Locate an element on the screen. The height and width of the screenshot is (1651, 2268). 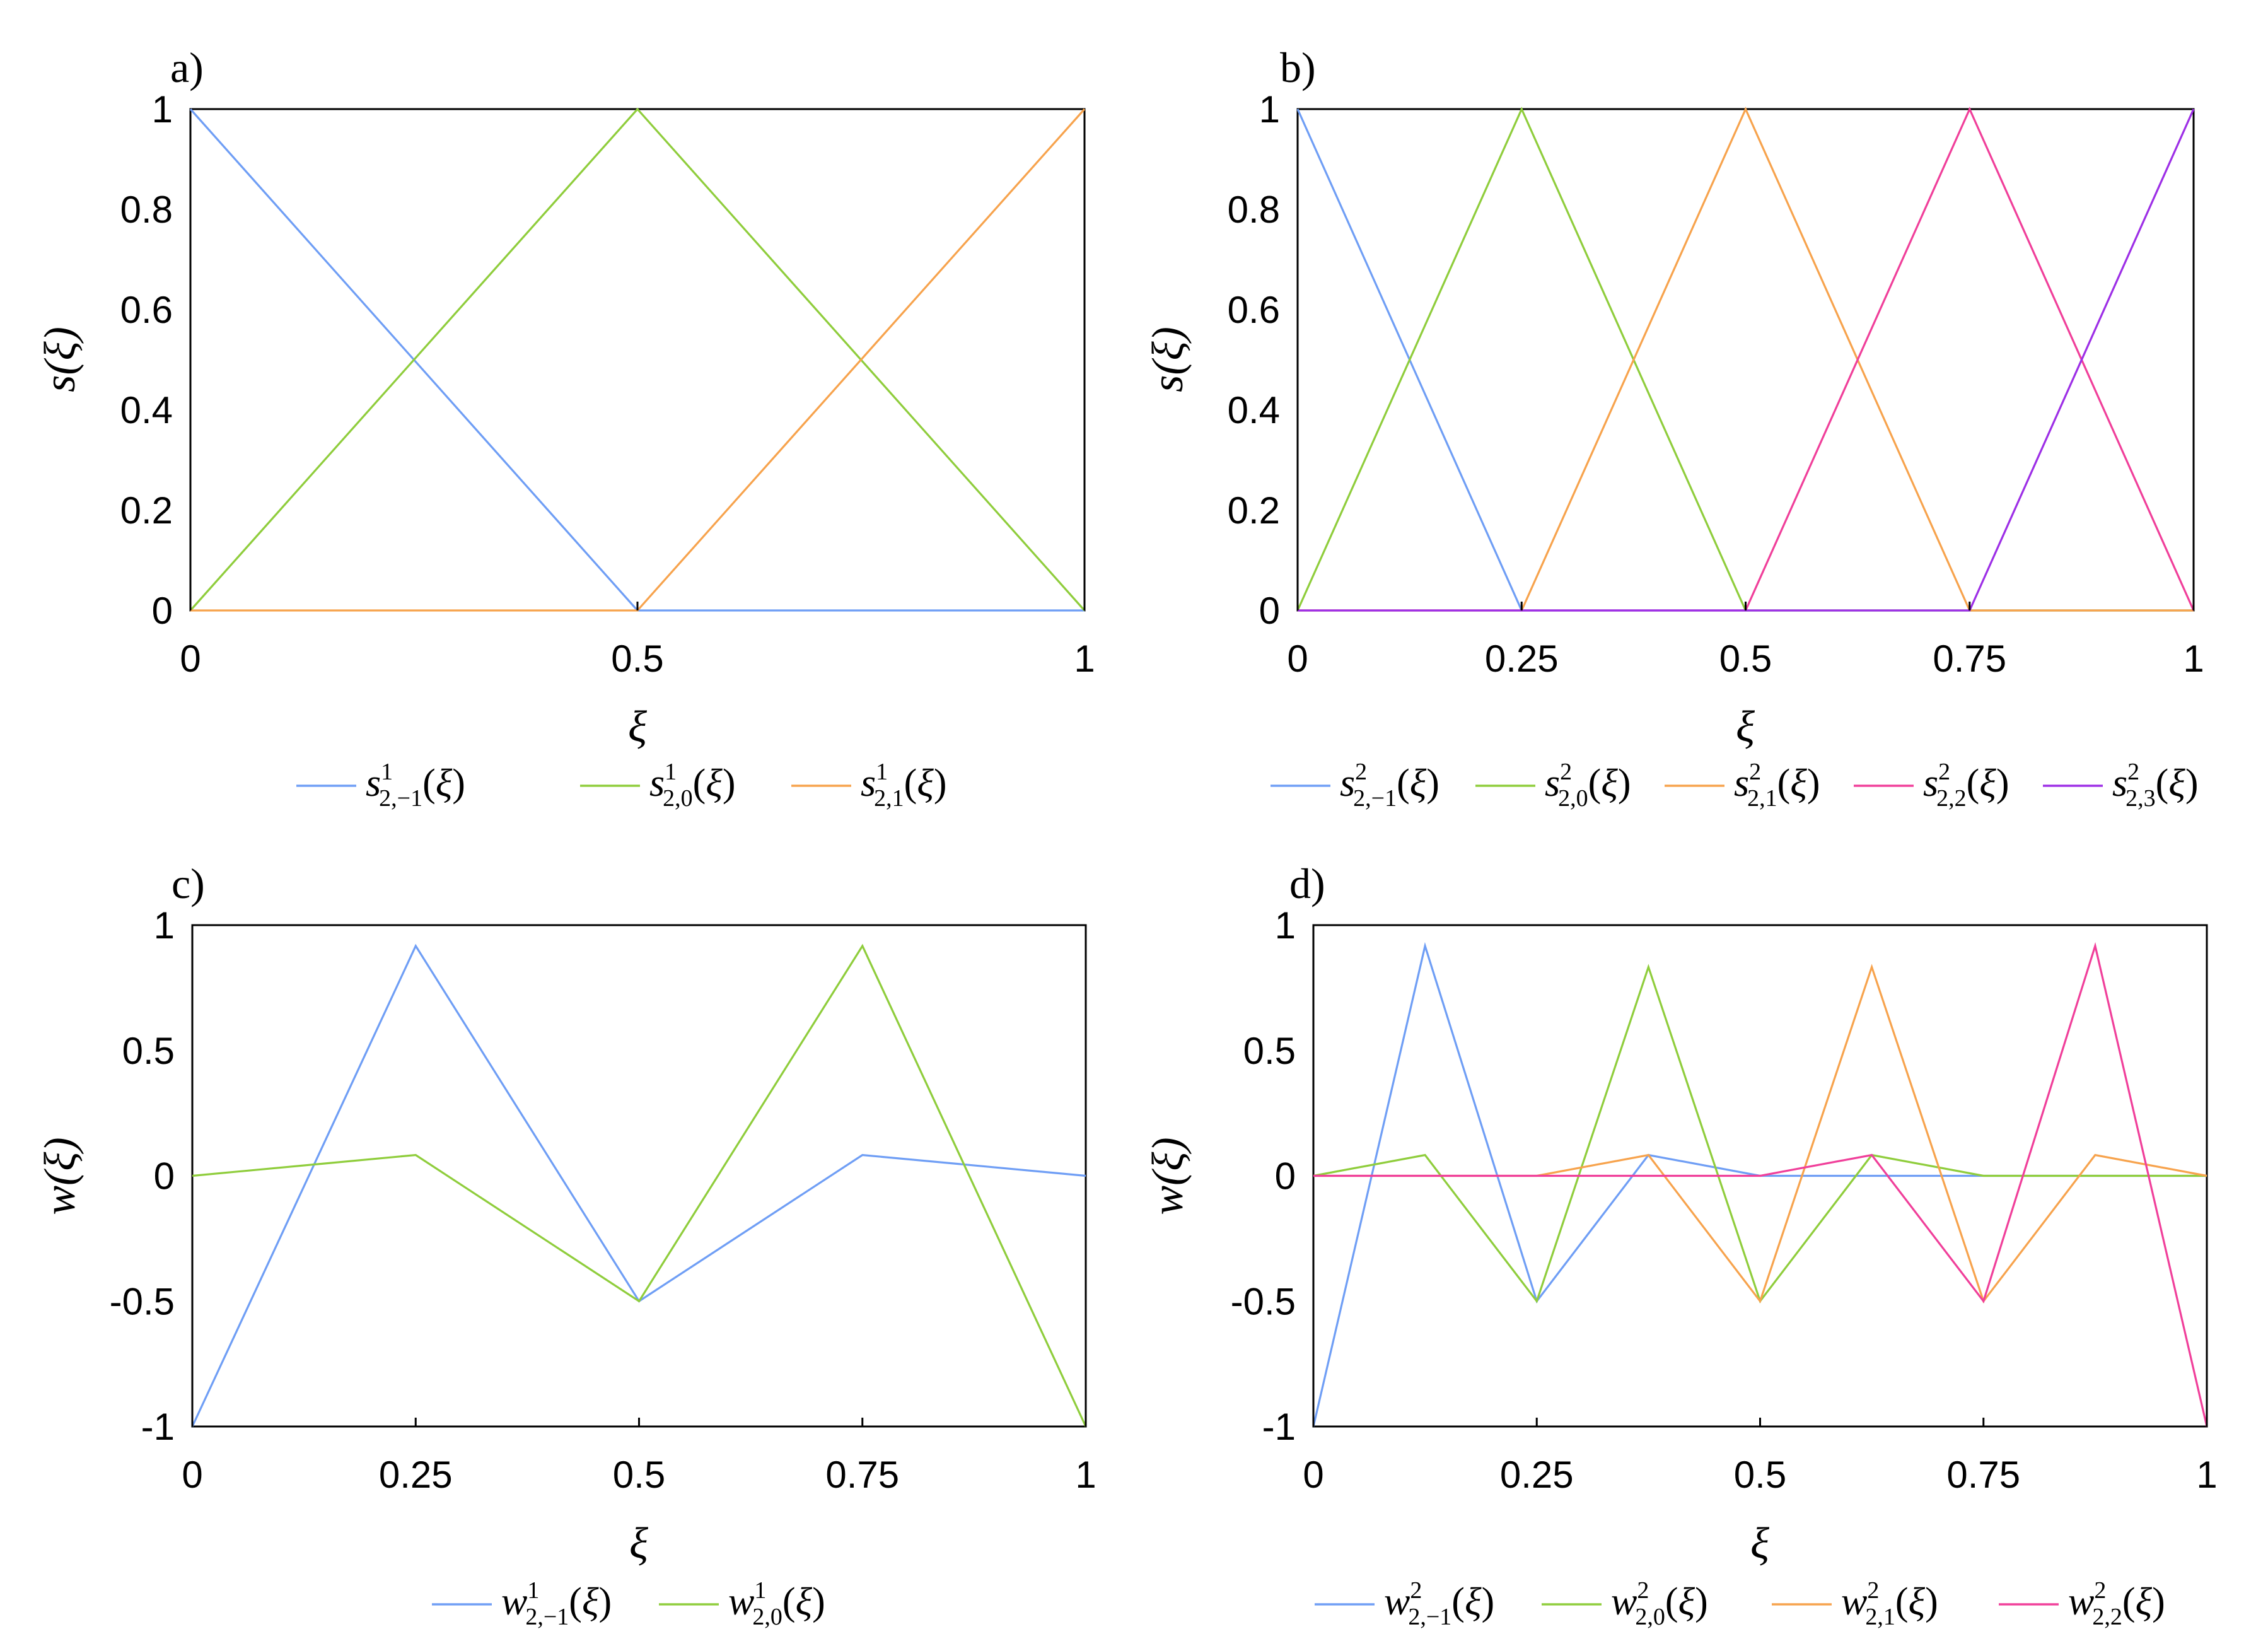
legend: w1 2,−1(ξ) w1 2,0(ξ) is located at coordinates (629, 1603).